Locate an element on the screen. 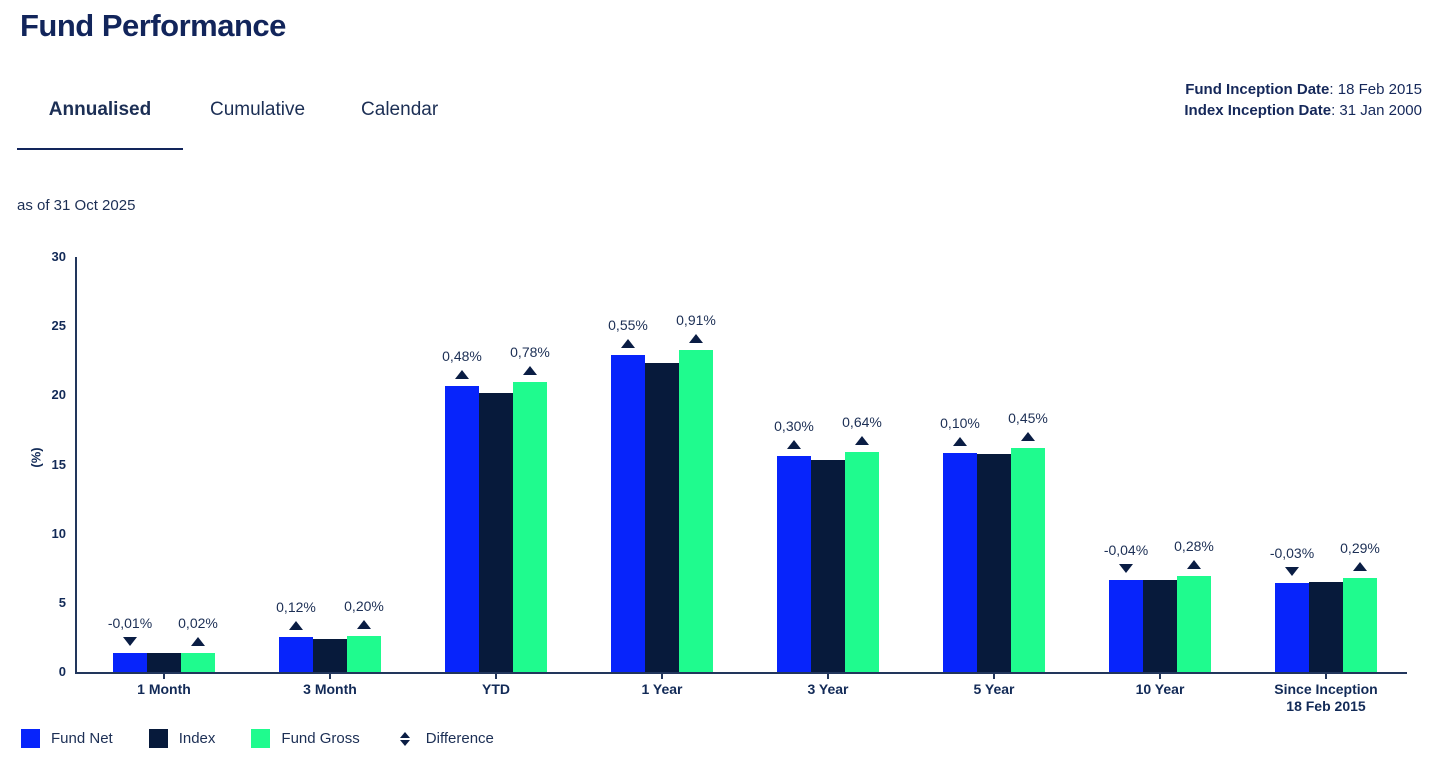 This screenshot has height=766, width=1451. fund-net-swatch-icon is located at coordinates (30, 738).